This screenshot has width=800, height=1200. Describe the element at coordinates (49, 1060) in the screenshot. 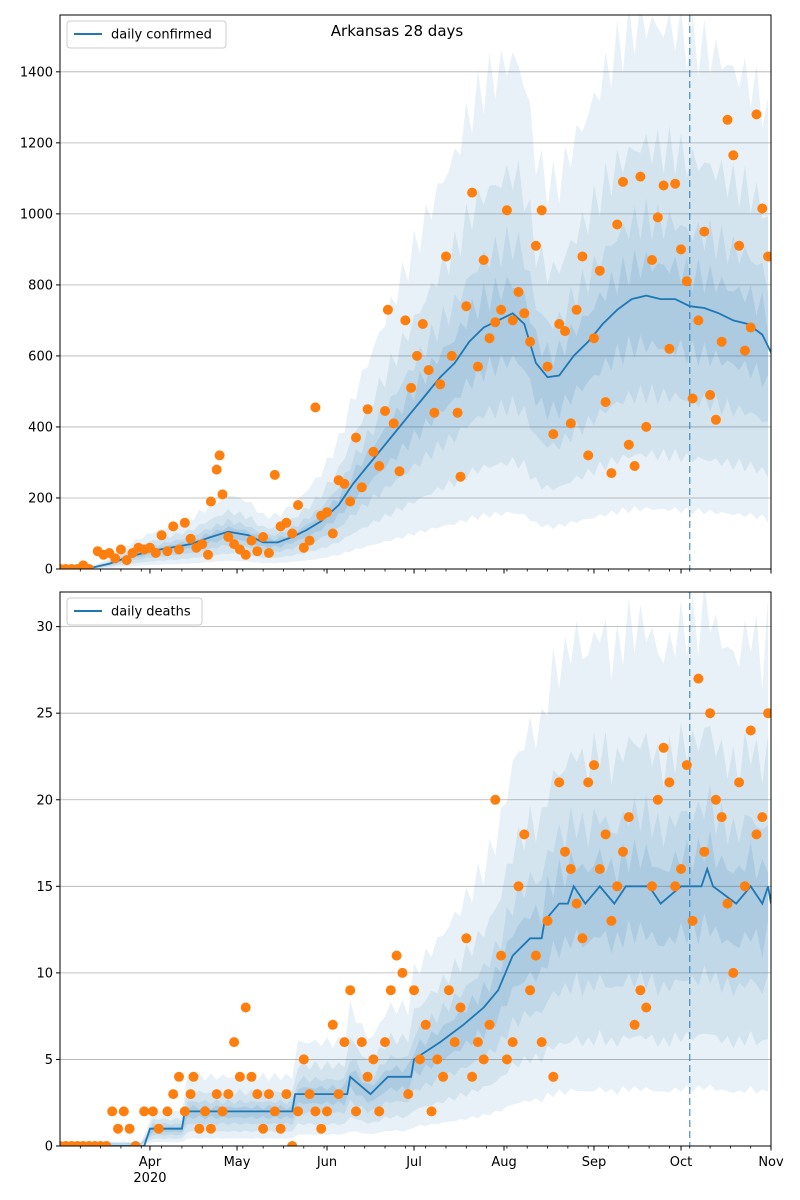

I see `deaths-y-tick-label: 5` at that location.